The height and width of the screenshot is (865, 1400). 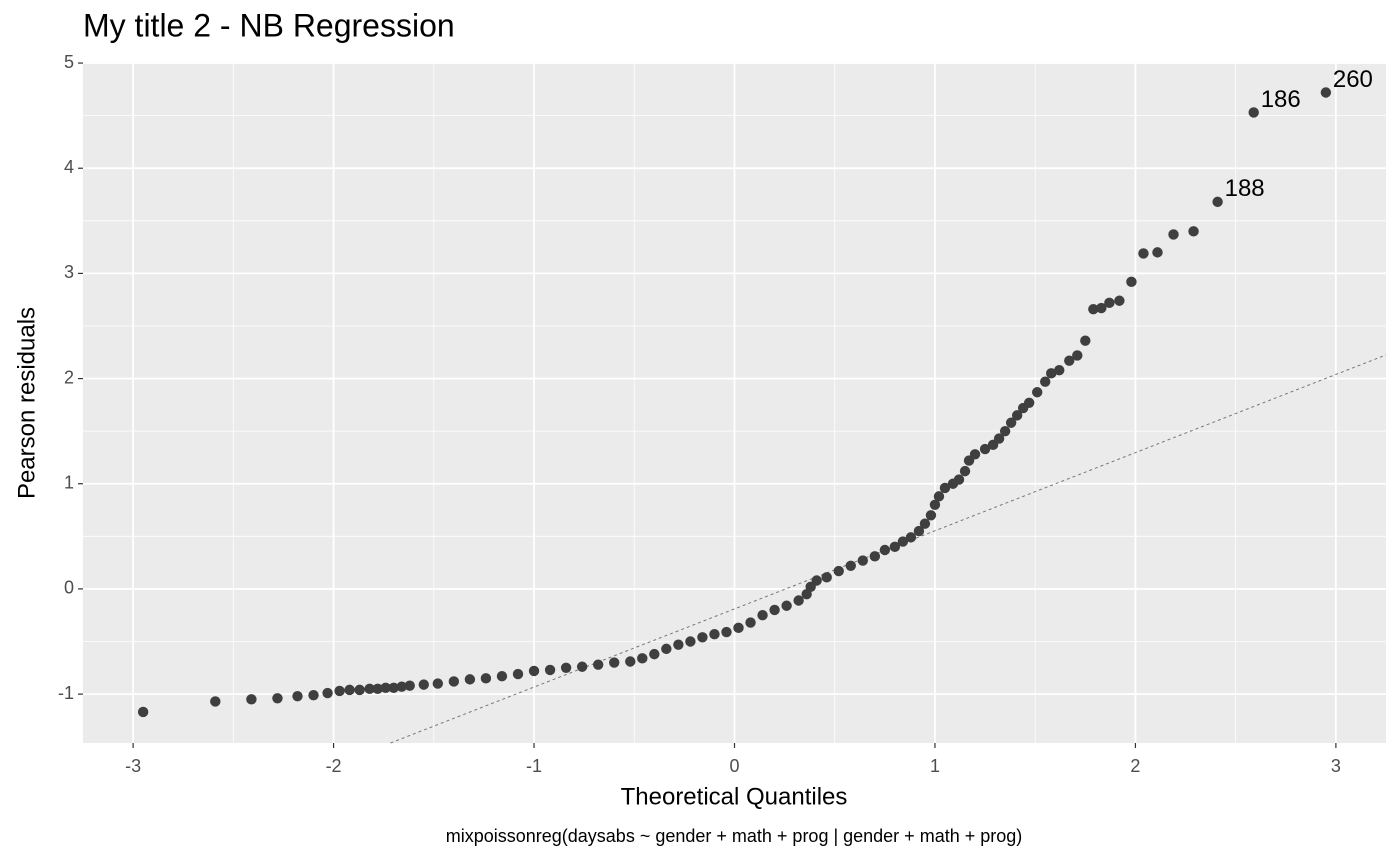 What do you see at coordinates (69, 482) in the screenshot?
I see `y-tick-label: 1` at bounding box center [69, 482].